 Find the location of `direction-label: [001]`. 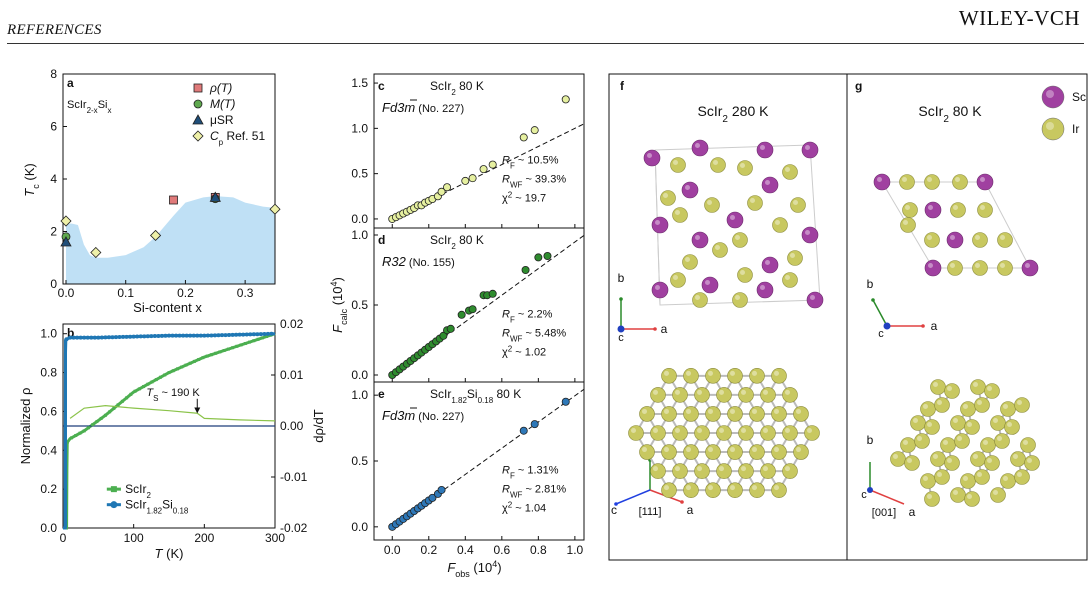

direction-label: [001] is located at coordinates (884, 513).